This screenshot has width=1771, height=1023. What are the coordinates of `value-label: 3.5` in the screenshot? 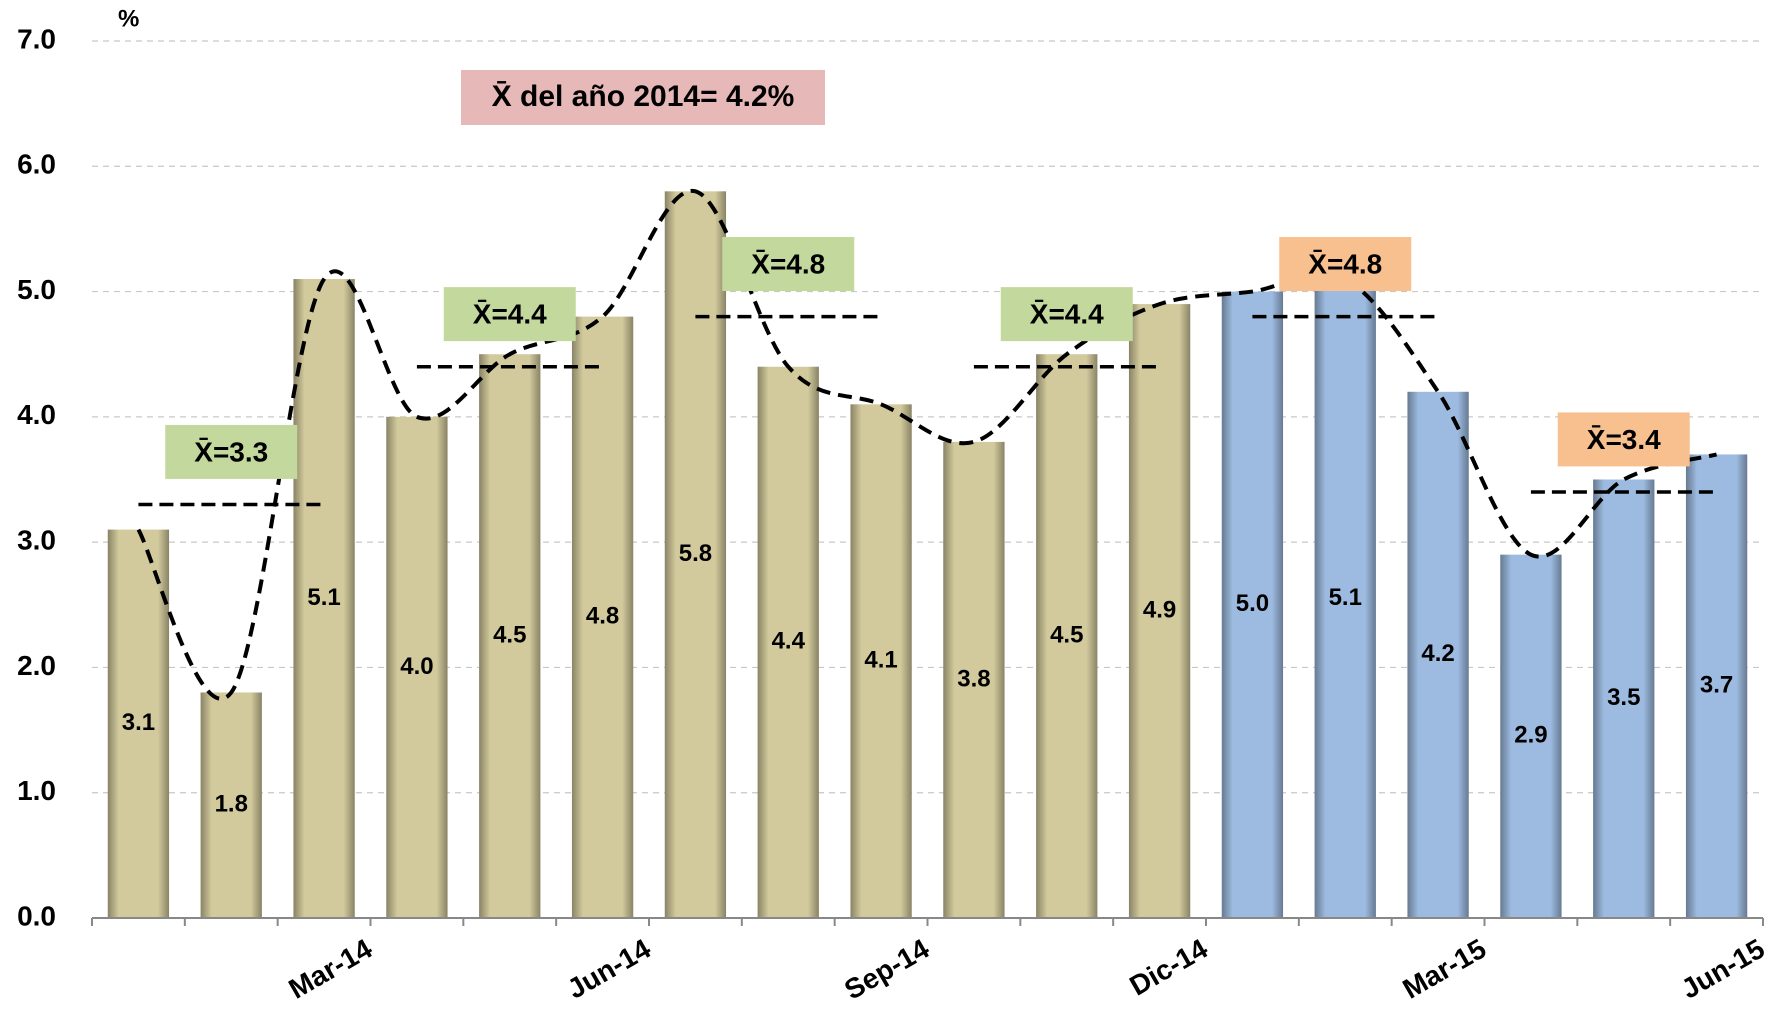 It's located at (1623, 697).